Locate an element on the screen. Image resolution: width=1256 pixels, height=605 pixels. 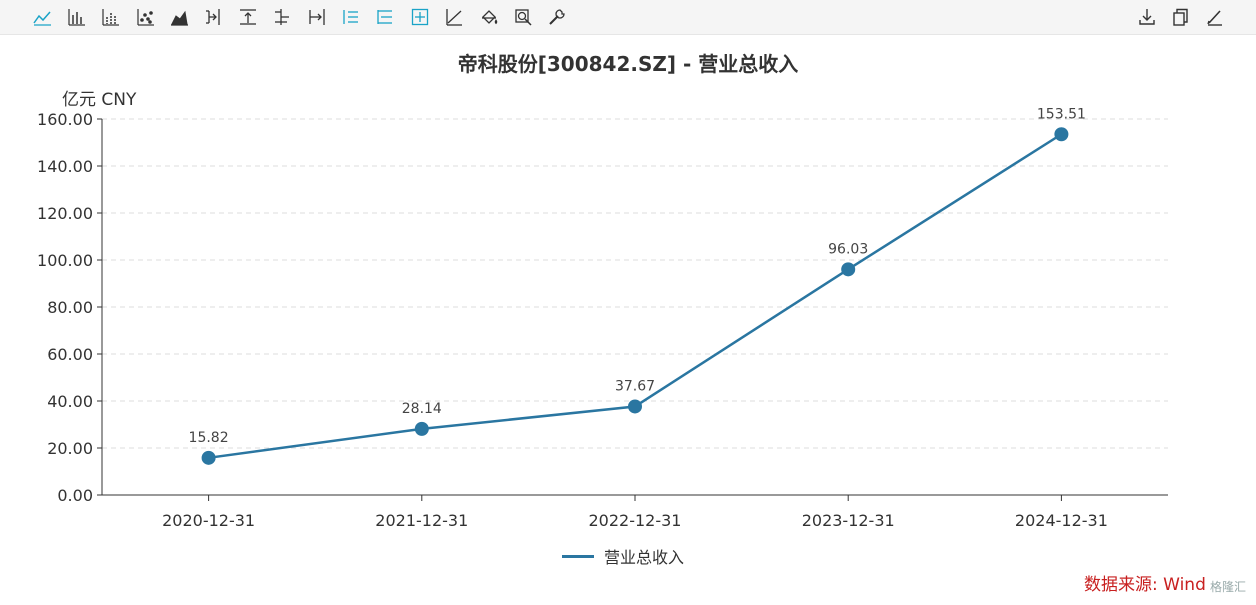
y-tick-label: 40.00 is located at coordinates (70, 401).